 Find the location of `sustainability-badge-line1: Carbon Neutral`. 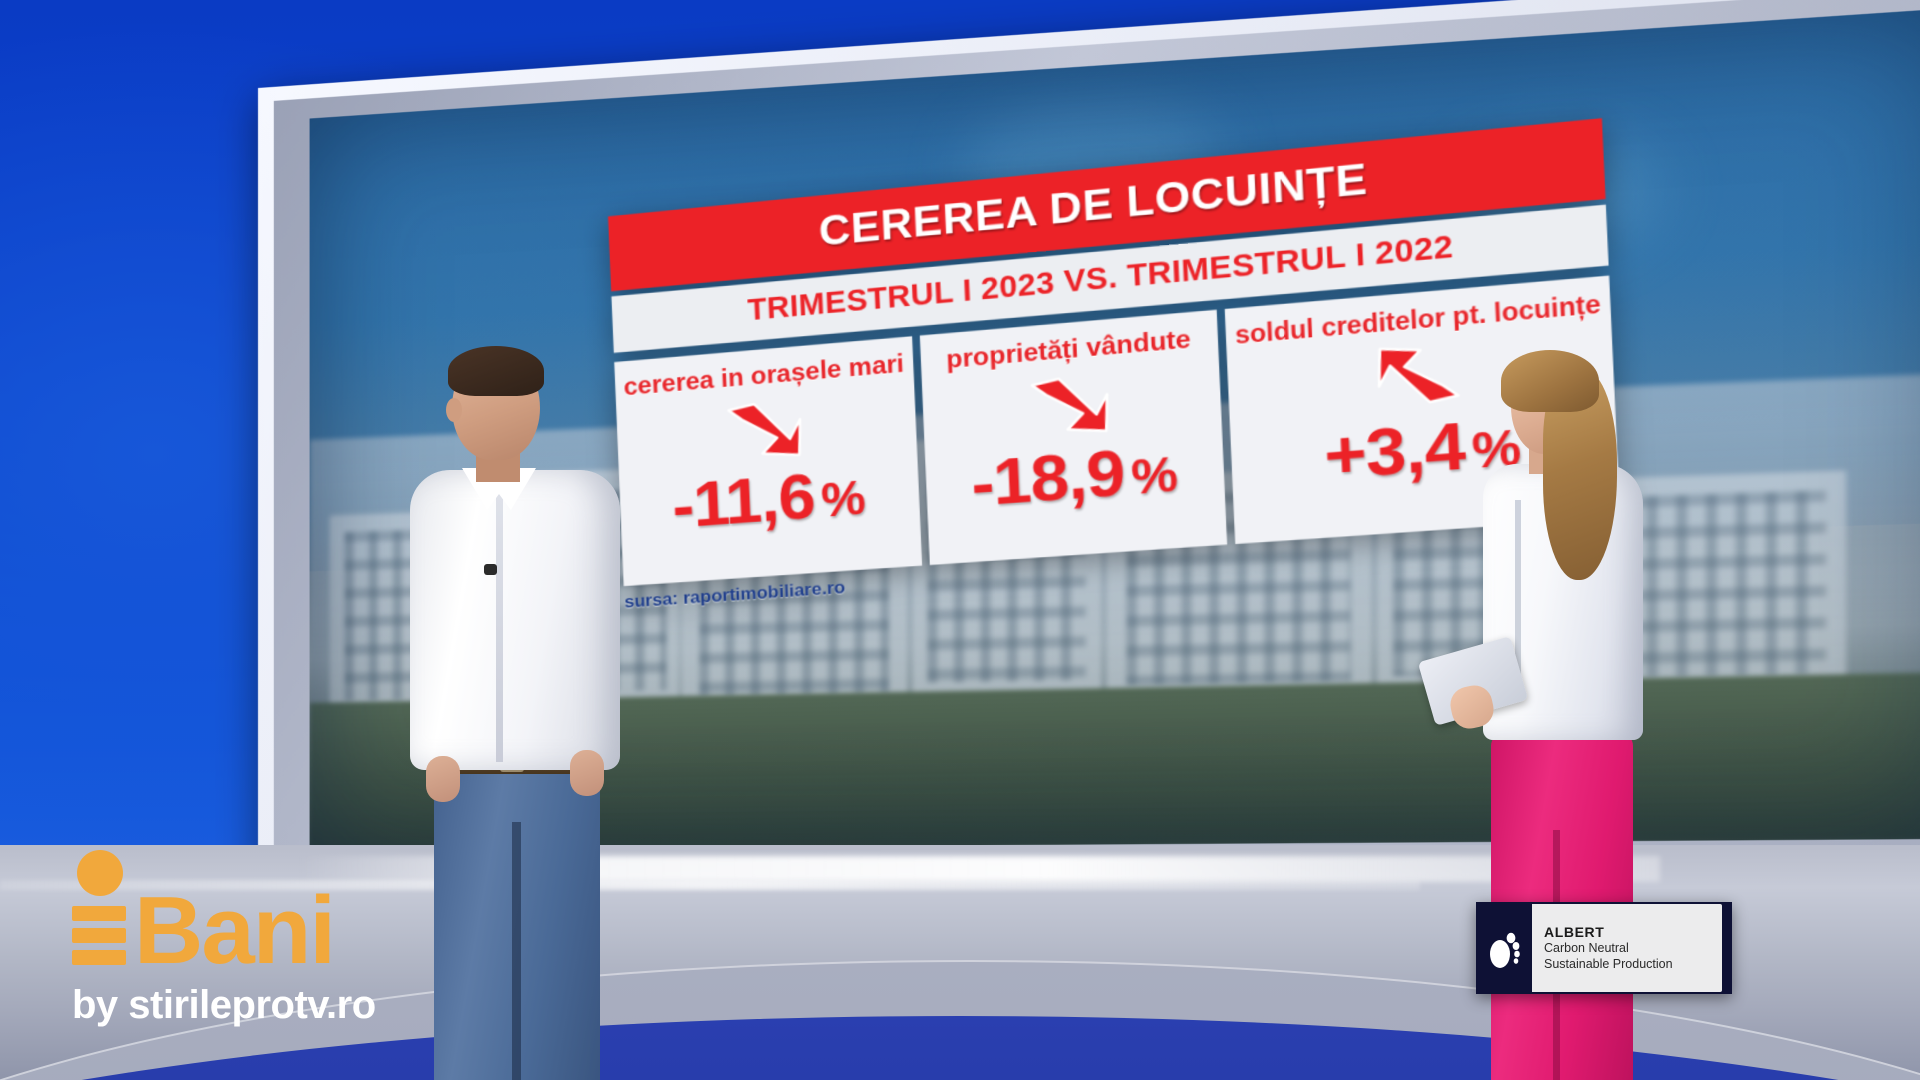

sustainability-badge-line1: Carbon Neutral is located at coordinates (1586, 947).